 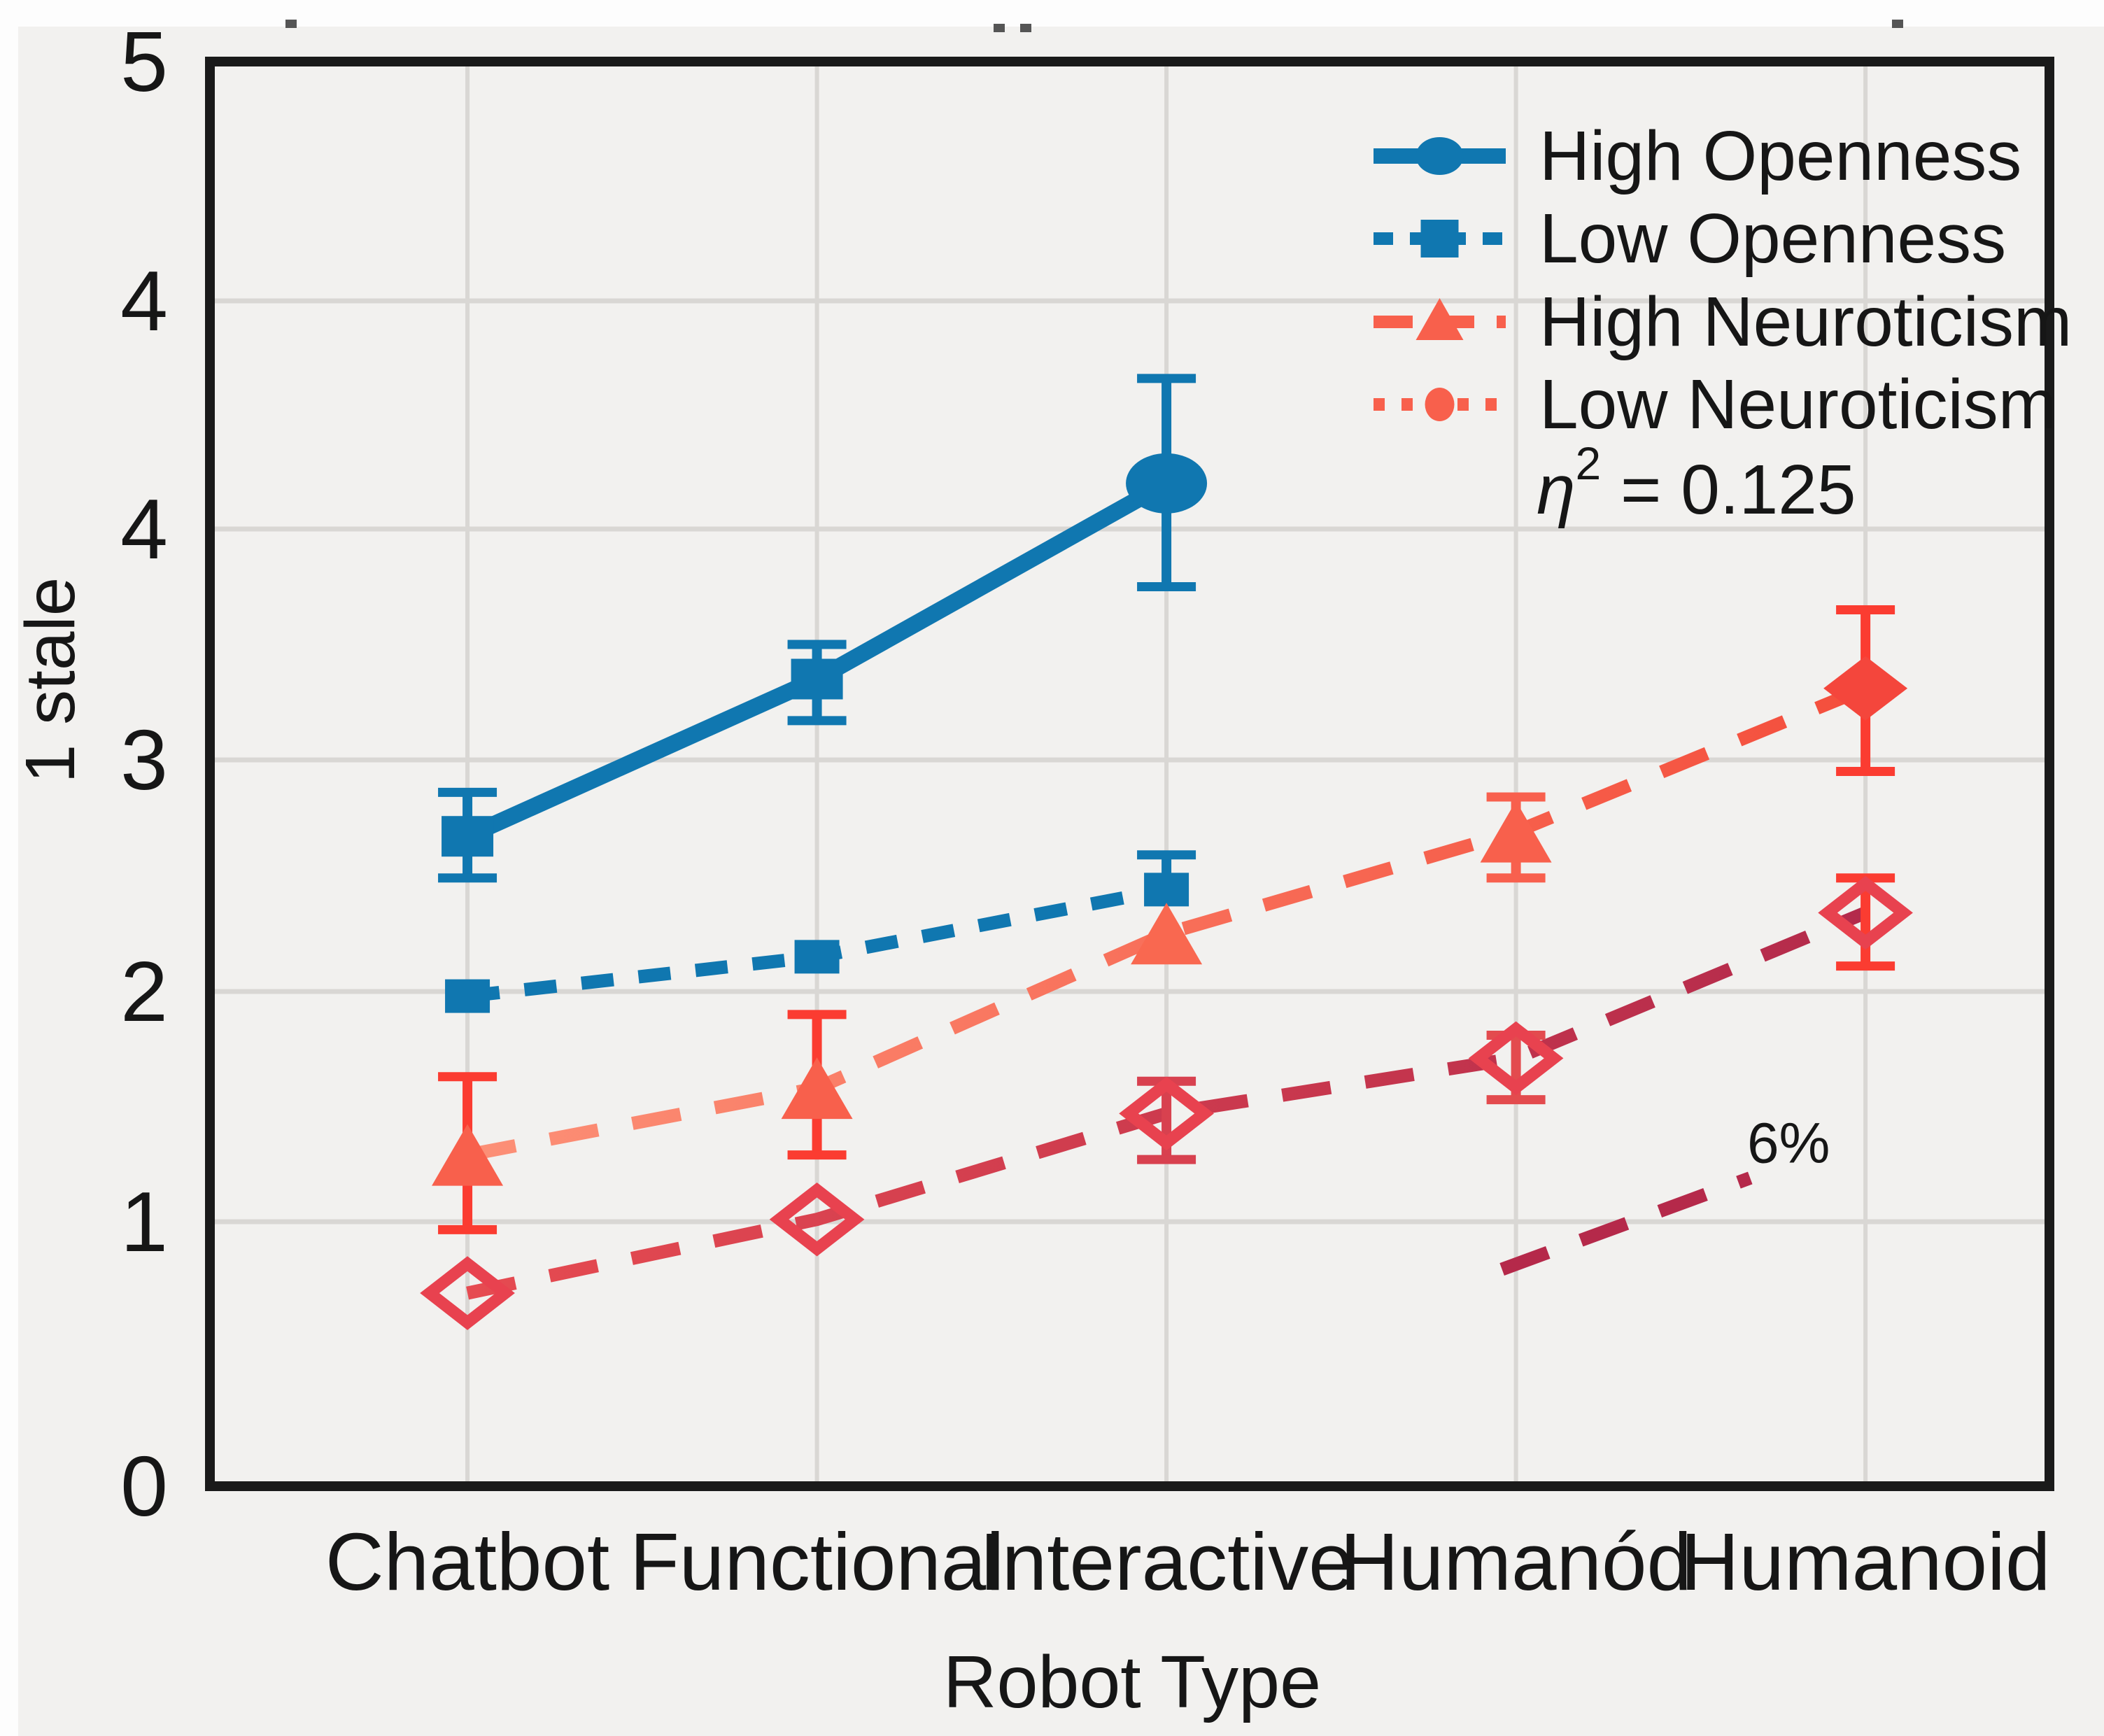 I want to click on top-margin, so click(x=1052, y=13).